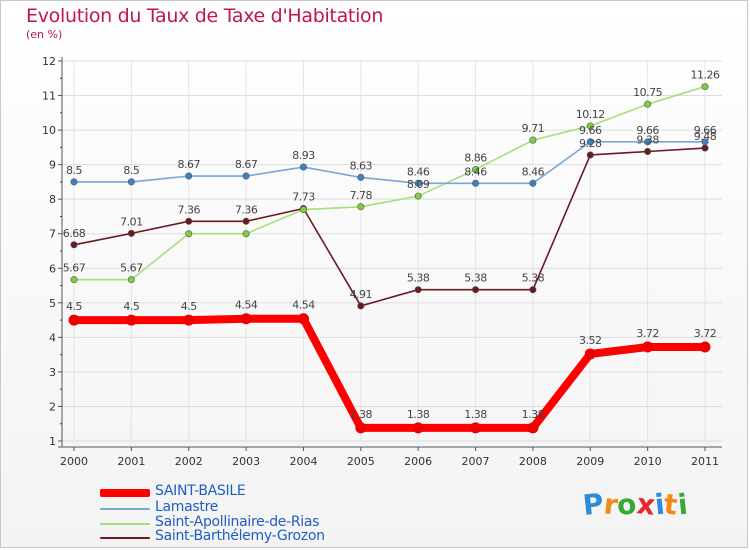 This screenshot has height=550, width=750. What do you see at coordinates (303, 197) in the screenshot?
I see `data-label-saint-barth-lemy-grozon-2004: 7.73` at bounding box center [303, 197].